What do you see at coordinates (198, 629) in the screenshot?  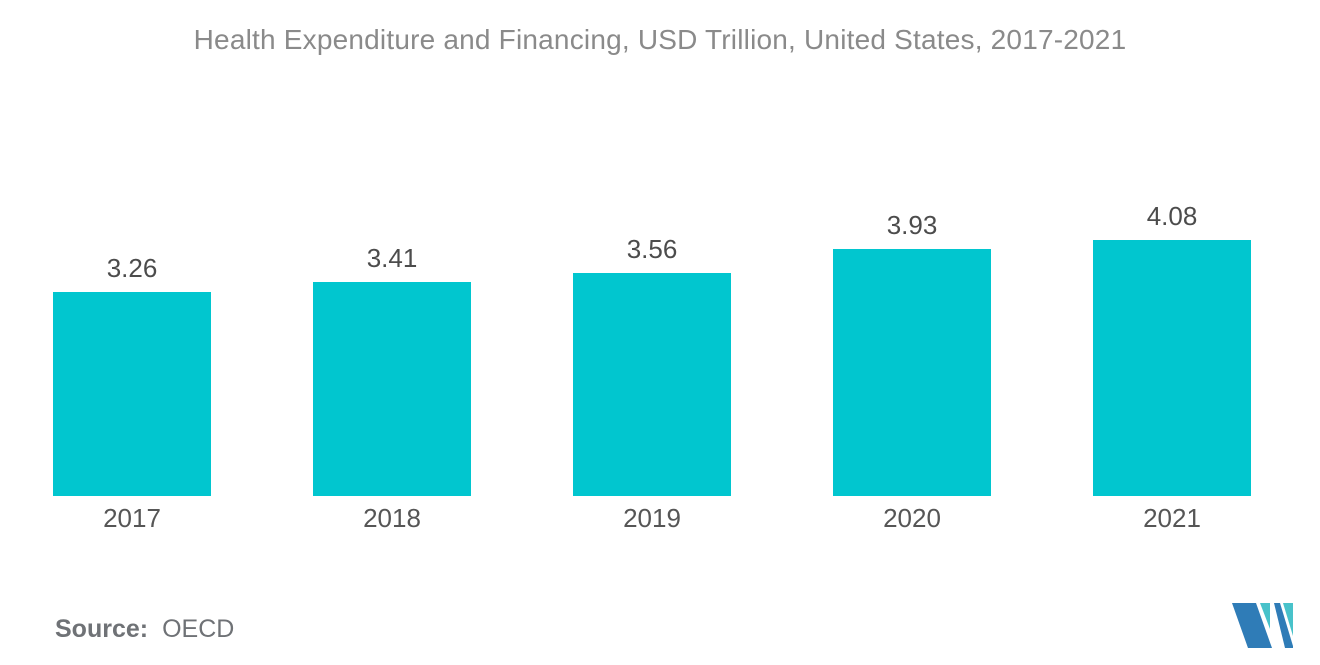 I see `source-value: OECD` at bounding box center [198, 629].